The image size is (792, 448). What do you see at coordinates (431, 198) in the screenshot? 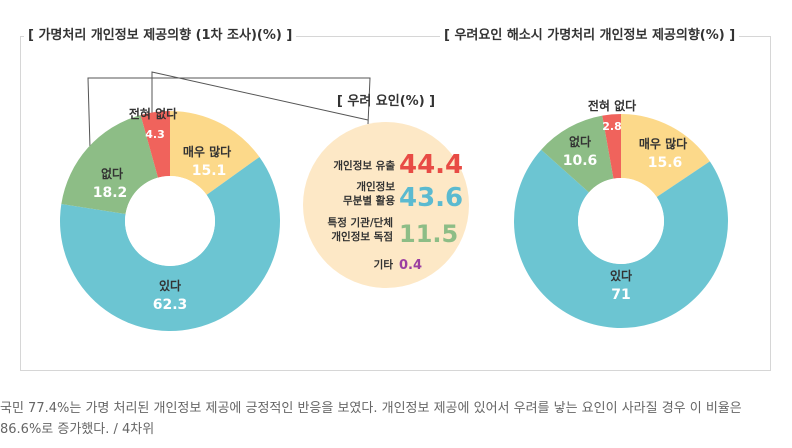
I see `concern-value-2: 43.6` at bounding box center [431, 198].